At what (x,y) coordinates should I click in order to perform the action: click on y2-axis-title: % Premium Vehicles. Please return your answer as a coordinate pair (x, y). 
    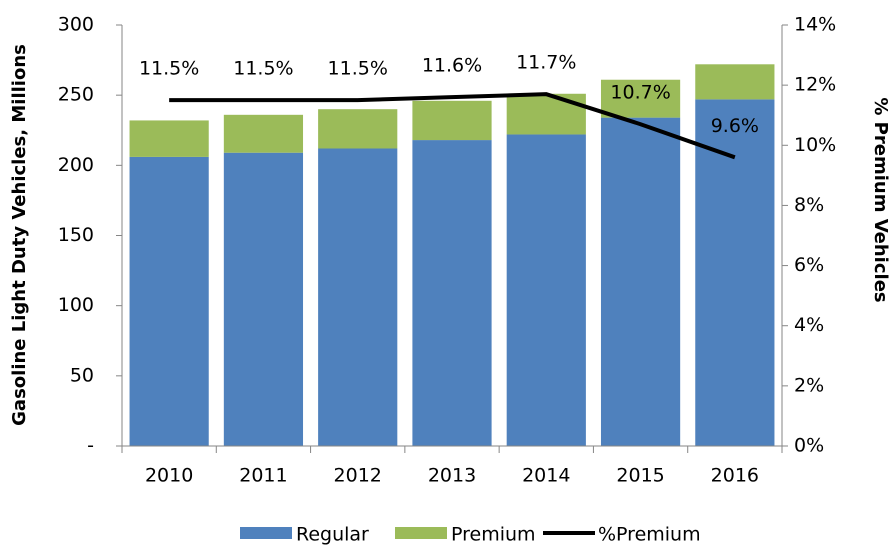
    Looking at the image, I should click on (880, 199).